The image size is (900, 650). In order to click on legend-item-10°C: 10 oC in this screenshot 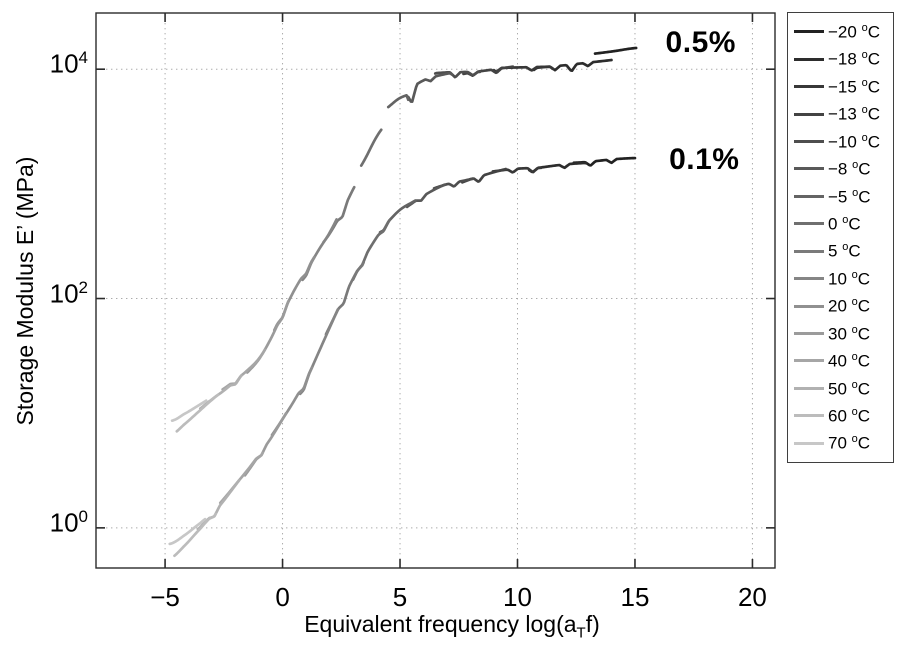, I will do `click(843, 279)`.